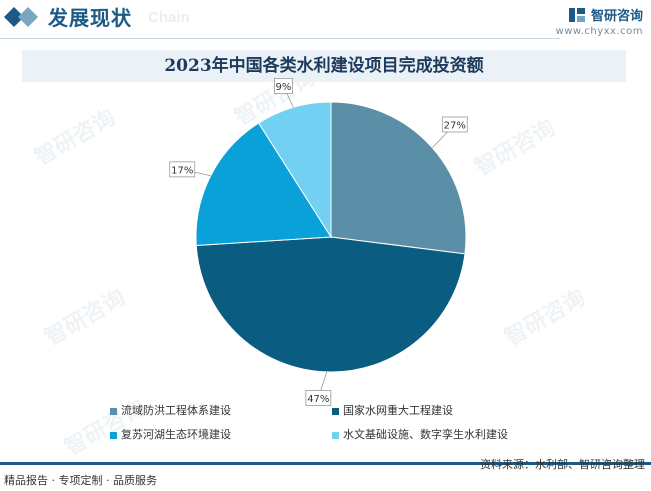 Image resolution: width=651 pixels, height=491 pixels. I want to click on legend-item: 国家水网重大工程建设, so click(392, 410).